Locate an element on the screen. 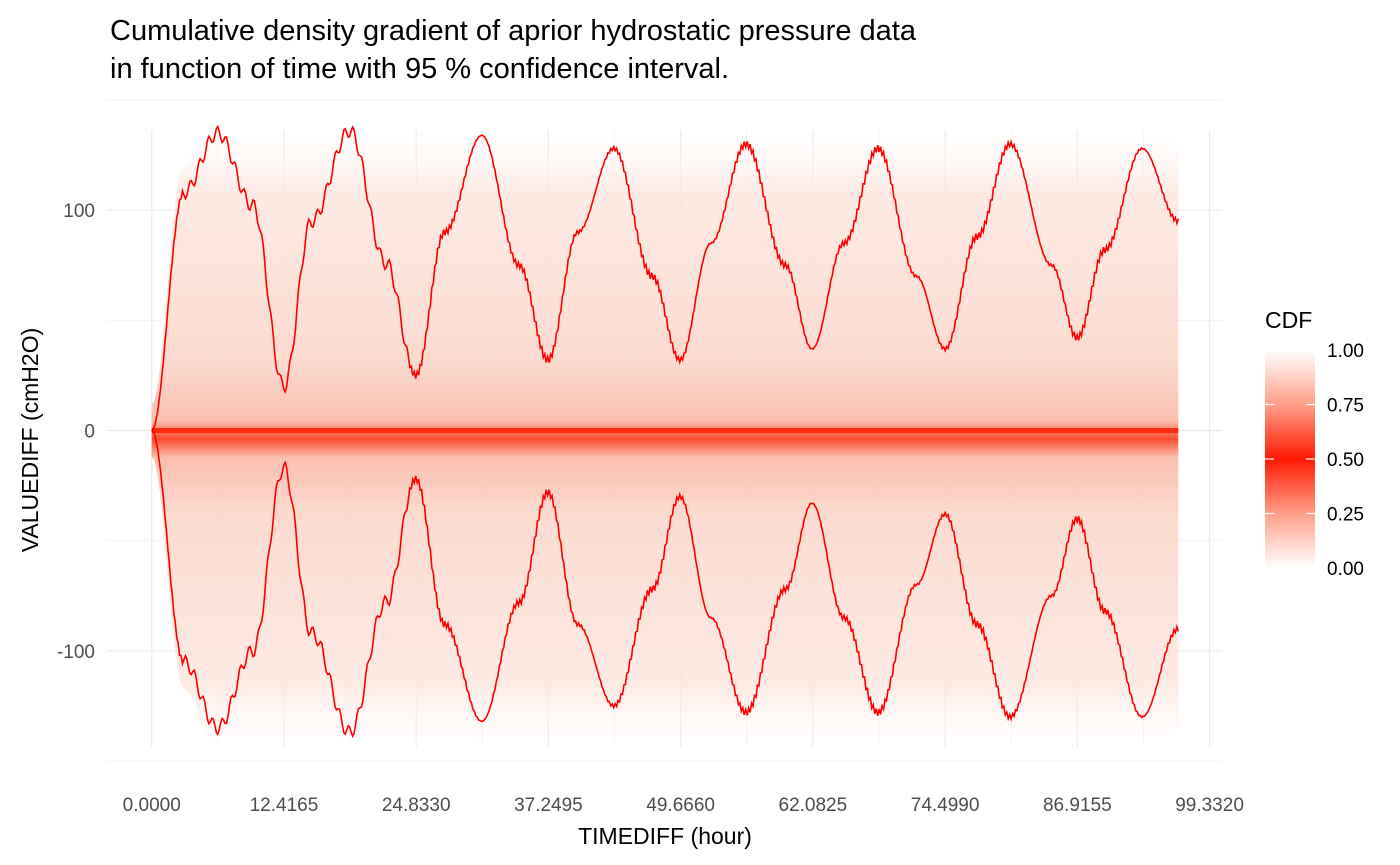 The width and height of the screenshot is (1400, 865). x-tick-label: 12.4165 is located at coordinates (284, 805).